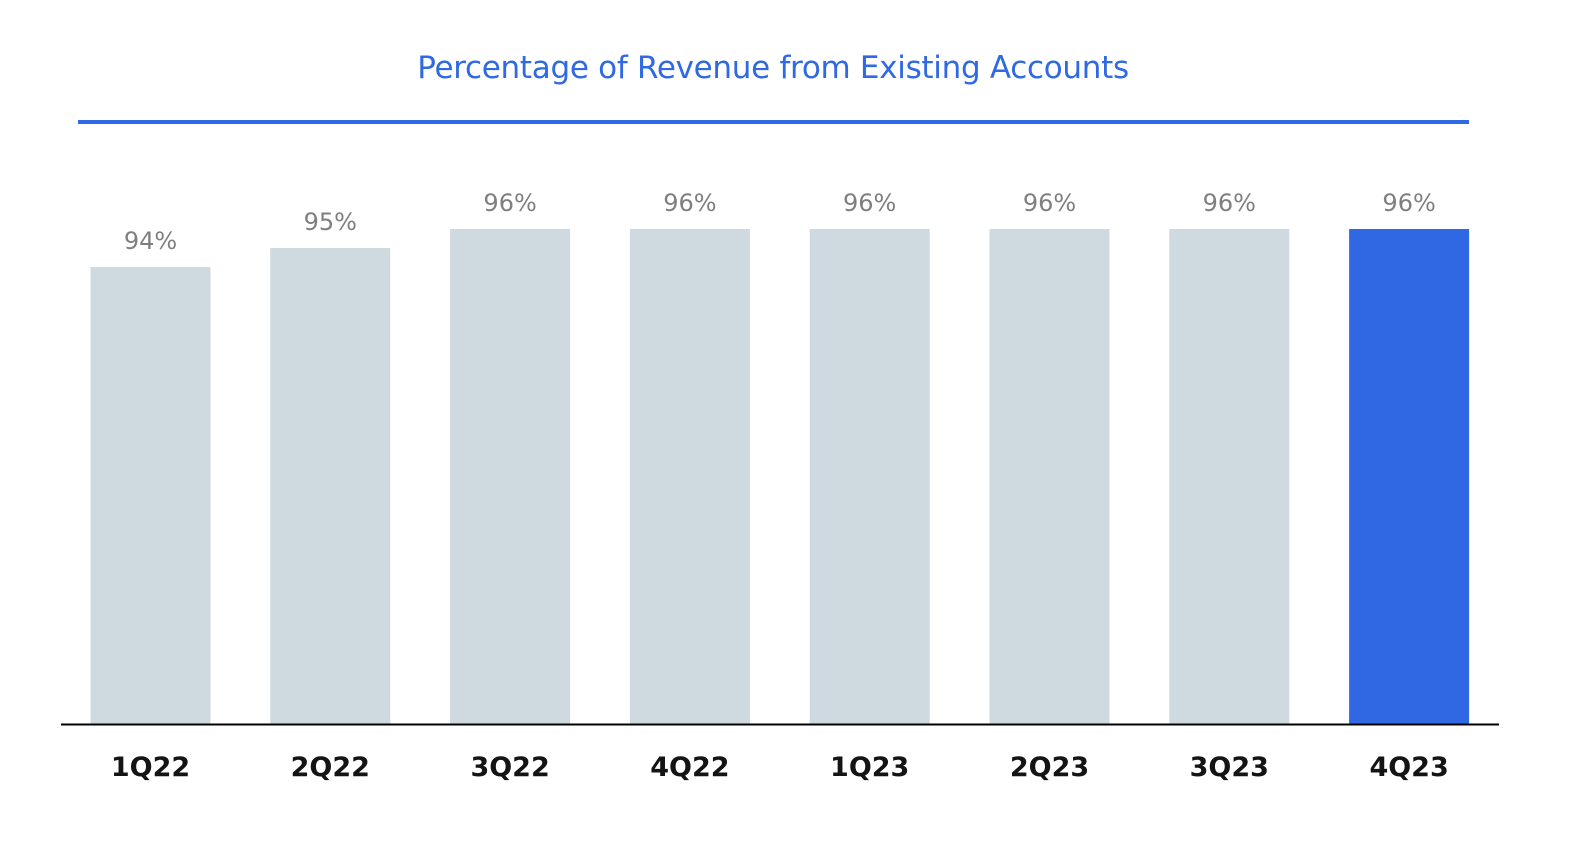 This screenshot has width=1576, height=860. I want to click on category-label-3q23: 3Q23, so click(1229, 767).